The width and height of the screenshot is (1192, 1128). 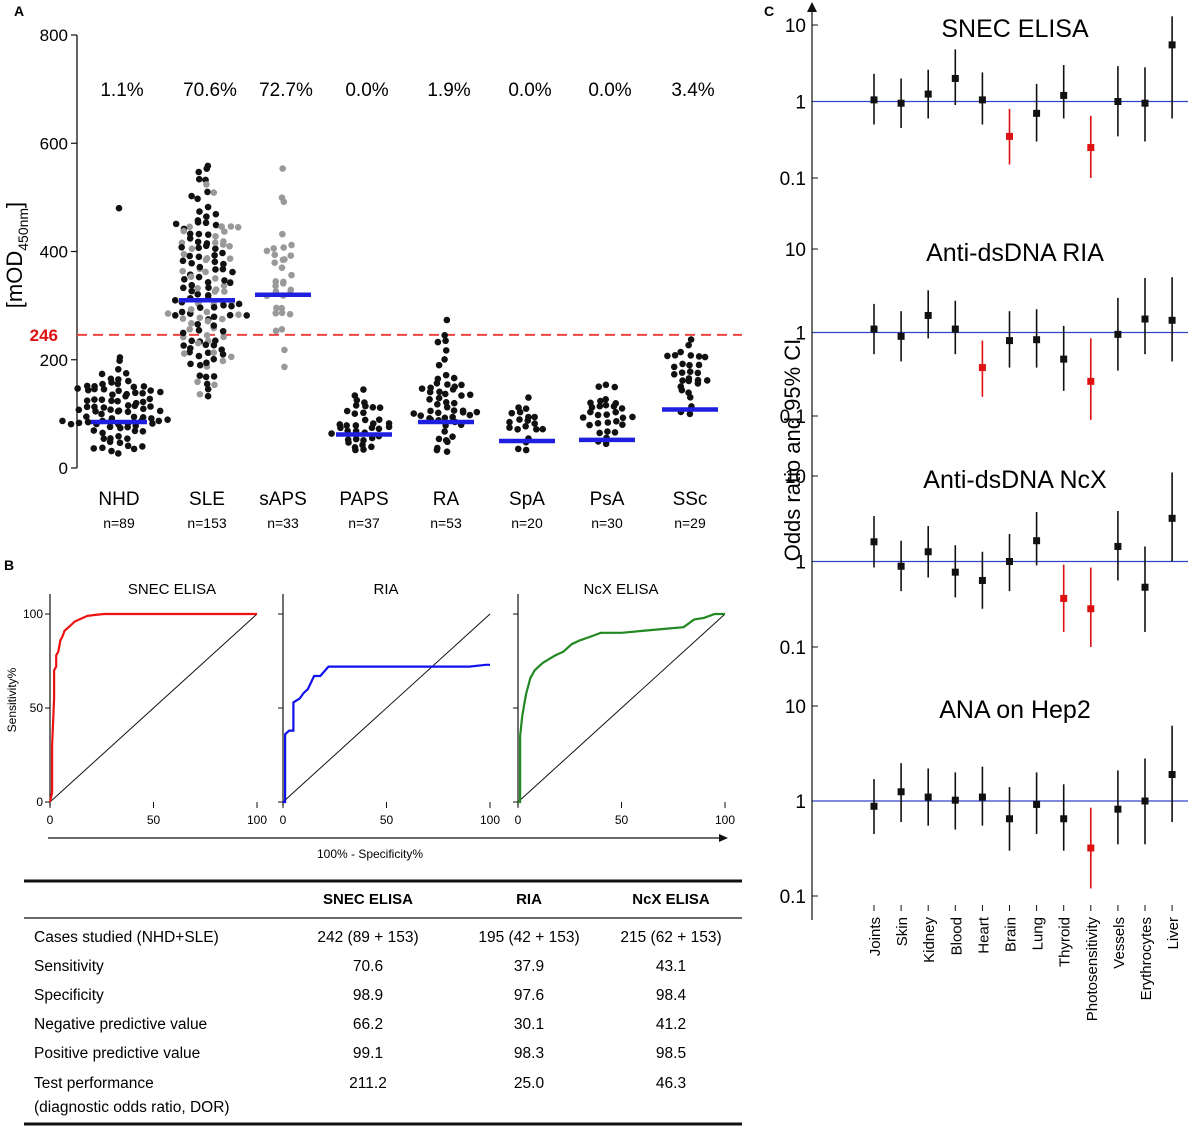 I want to click on percent-positive: 70.6%, so click(x=210, y=90).